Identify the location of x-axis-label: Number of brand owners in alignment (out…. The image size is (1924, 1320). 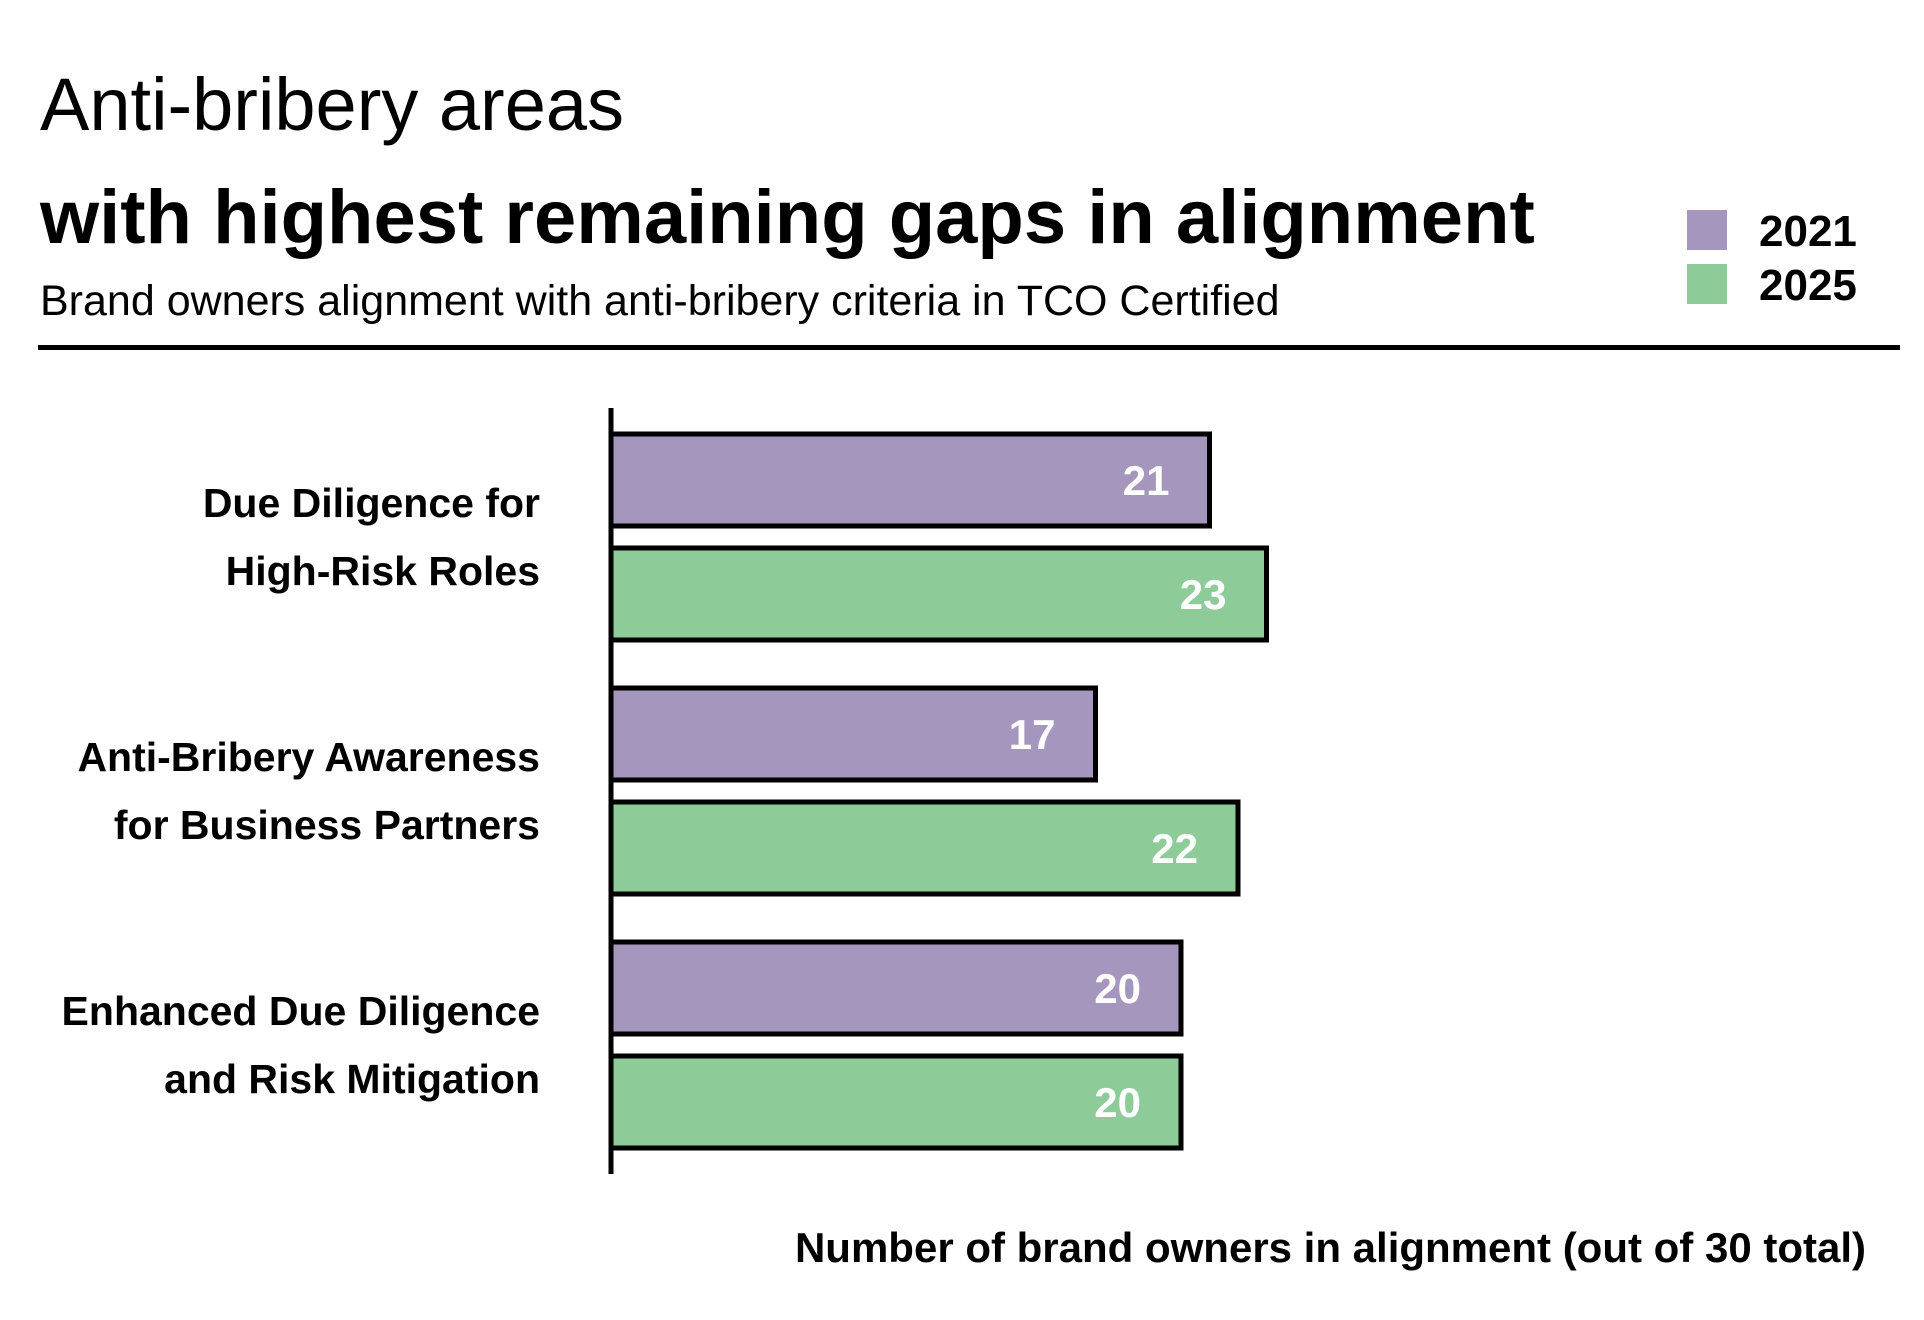
(1330, 1247).